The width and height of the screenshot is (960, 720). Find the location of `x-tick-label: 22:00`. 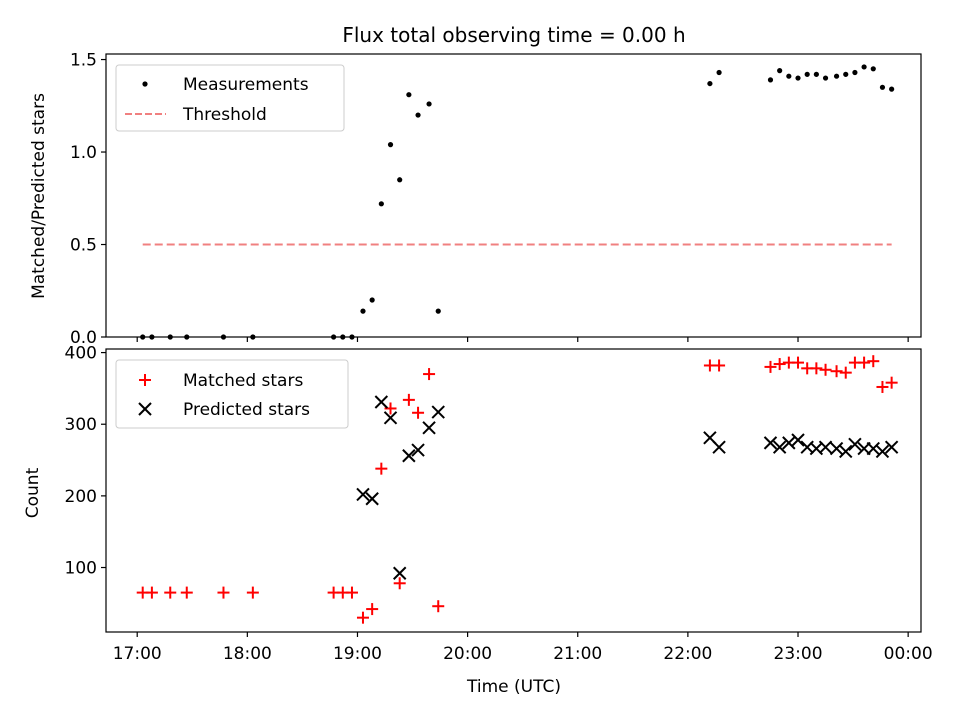

x-tick-label: 22:00 is located at coordinates (687, 654).